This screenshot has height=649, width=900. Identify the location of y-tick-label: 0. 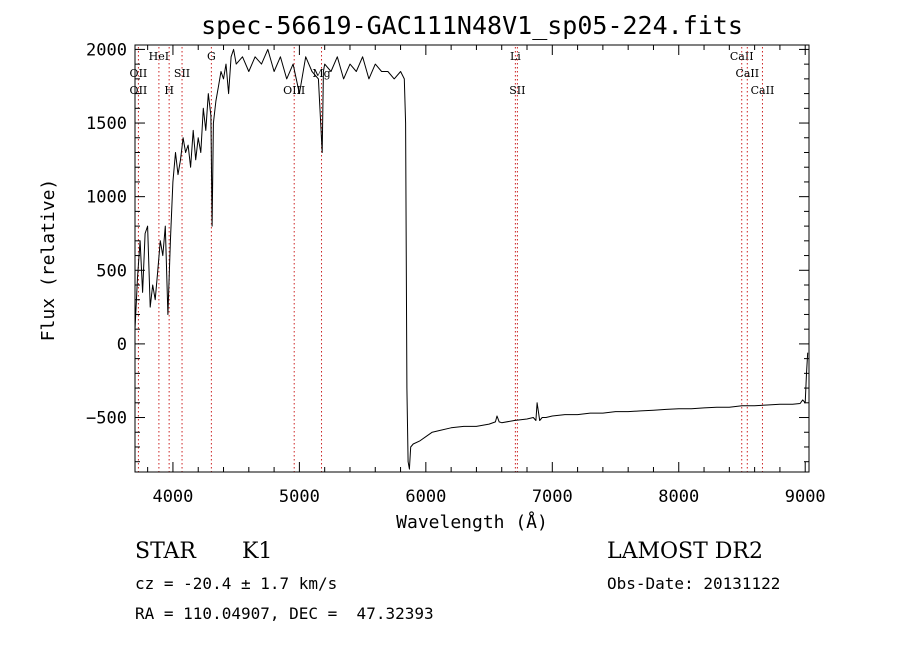
(122, 345).